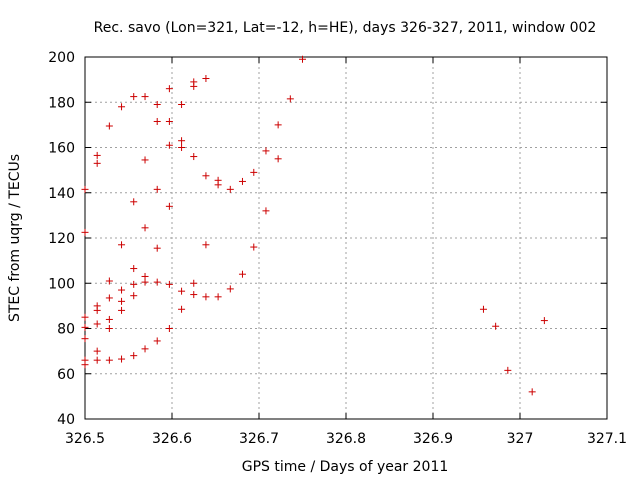 The height and width of the screenshot is (480, 640). I want to click on x-tick-label: 327.1, so click(607, 439).